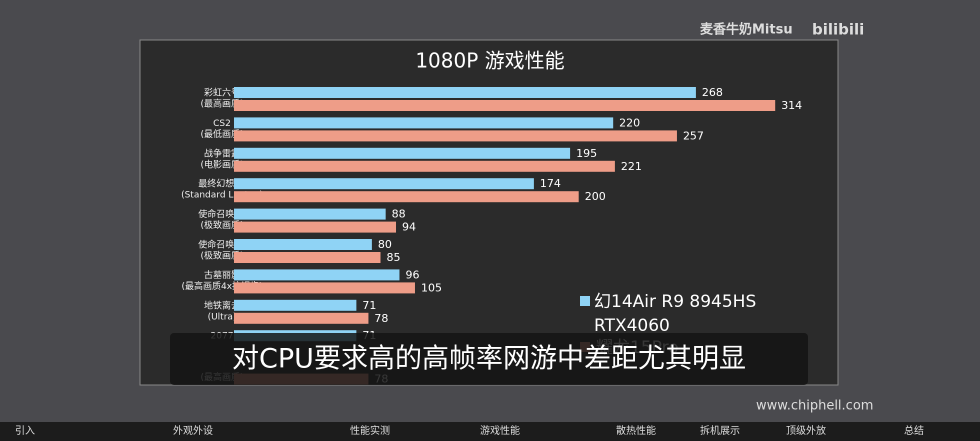 This screenshot has height=441, width=980. I want to click on chart-title: 1080P 游戏性能, so click(489, 61).